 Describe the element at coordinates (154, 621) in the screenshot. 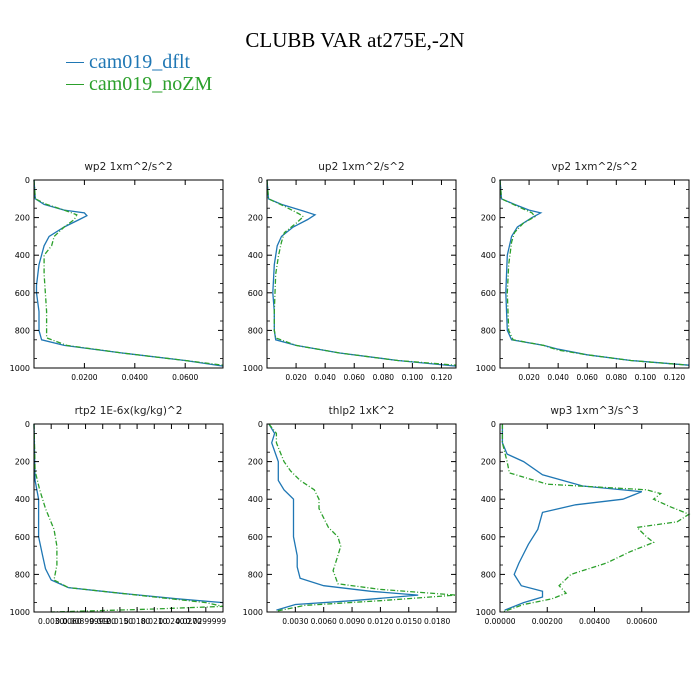

I see `x-tick-label-3-6: 0.0210` at that location.